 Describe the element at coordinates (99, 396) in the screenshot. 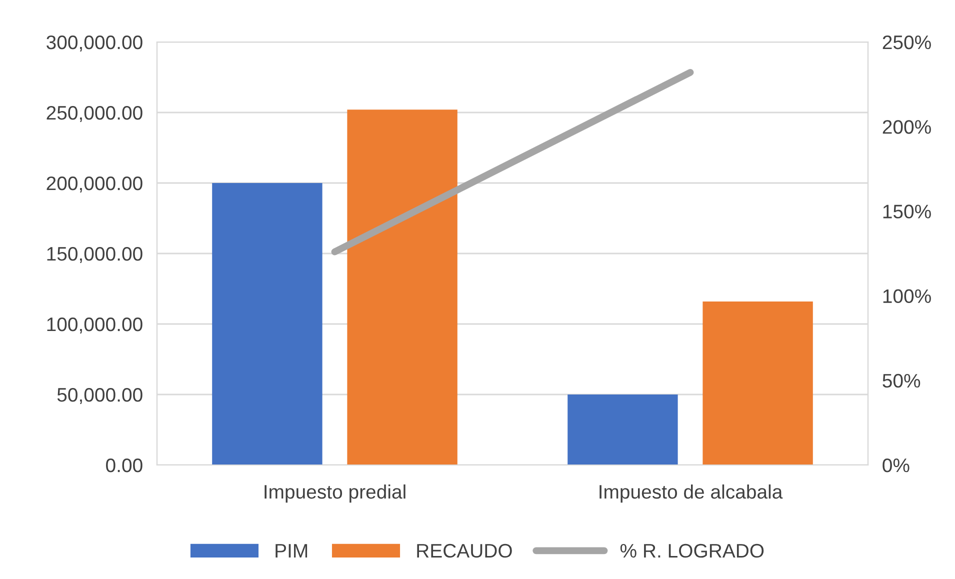

I see `y-tick-label: 50,000.00` at that location.